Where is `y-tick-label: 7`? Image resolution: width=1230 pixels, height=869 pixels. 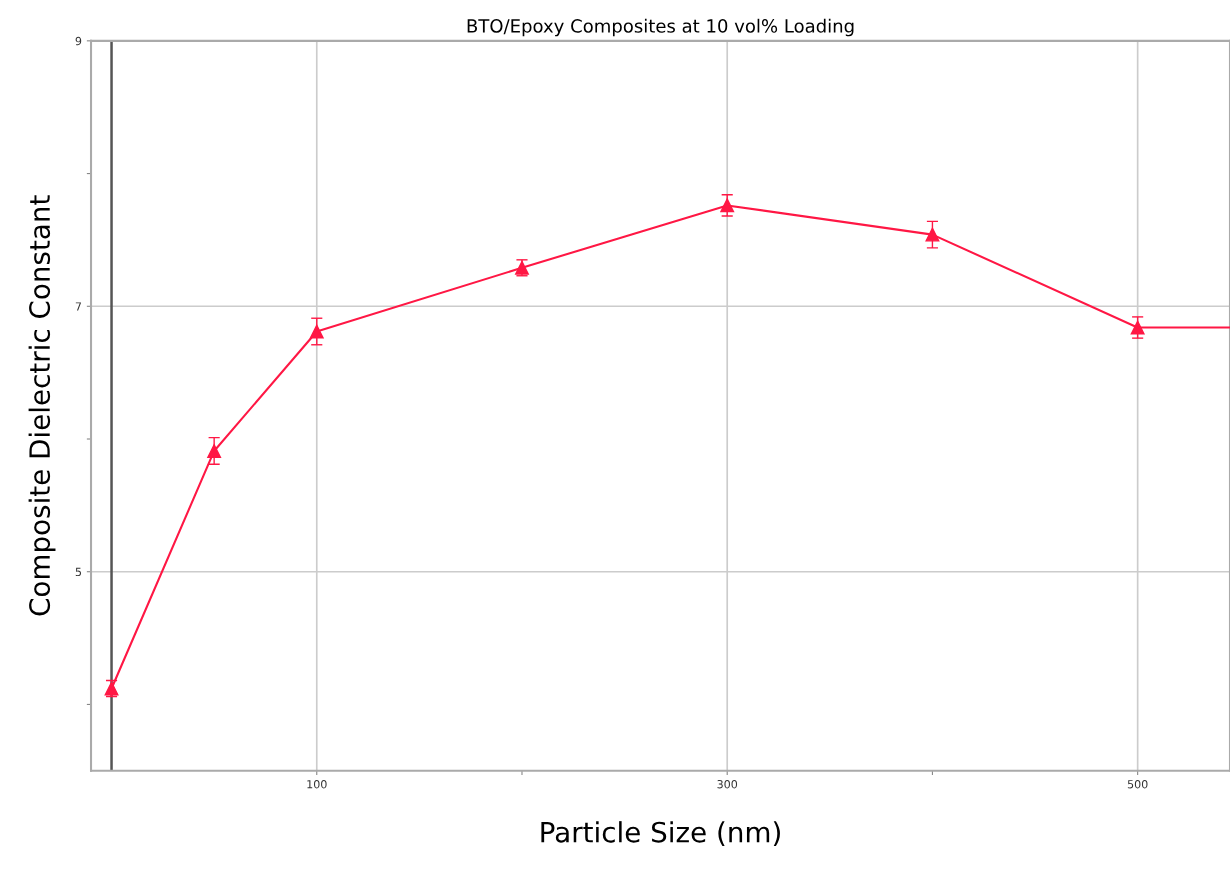 y-tick-label: 7 is located at coordinates (78, 306).